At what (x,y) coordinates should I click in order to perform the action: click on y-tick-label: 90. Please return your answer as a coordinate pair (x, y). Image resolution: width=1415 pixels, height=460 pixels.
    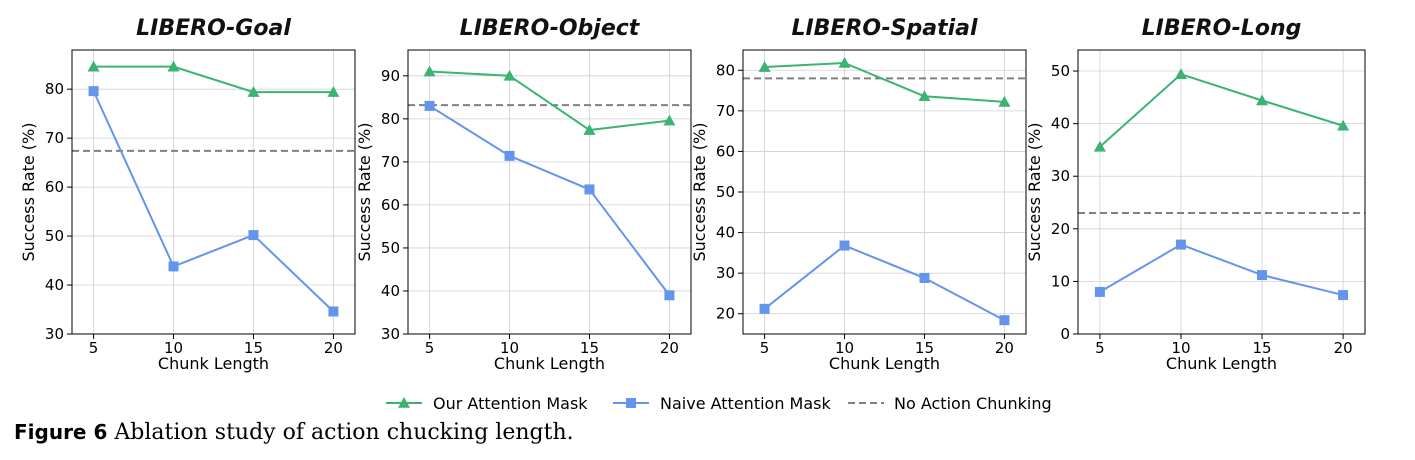
    Looking at the image, I should click on (390, 76).